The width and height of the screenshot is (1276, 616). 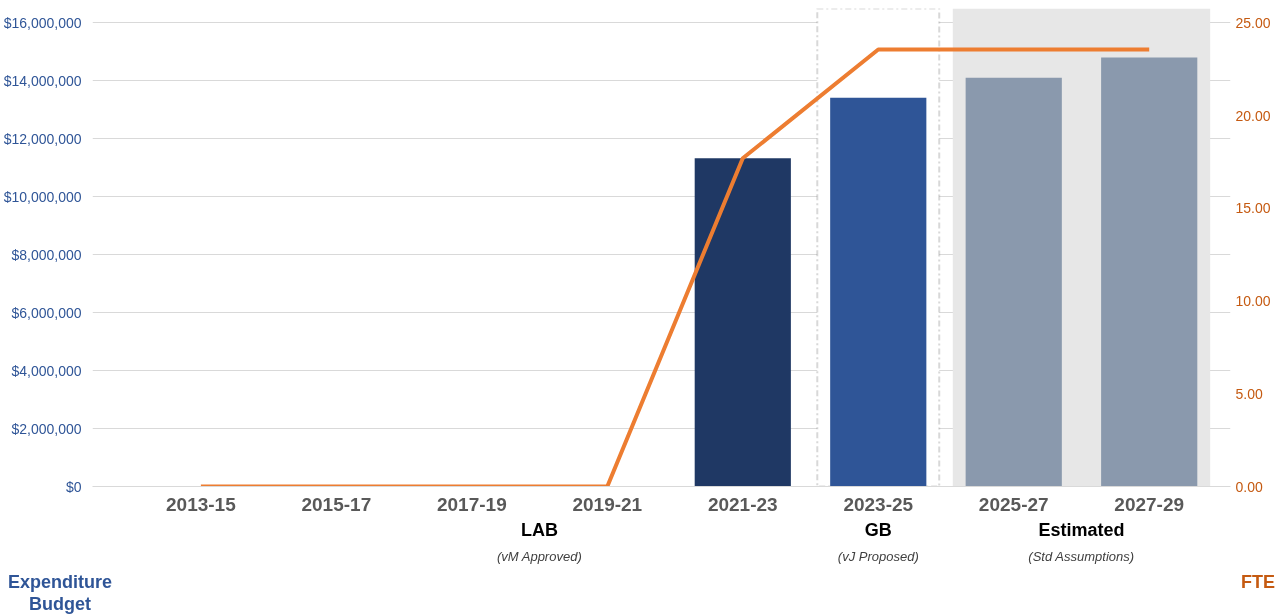 What do you see at coordinates (46, 370) in the screenshot?
I see `y-tick-label: $4,000,000` at bounding box center [46, 370].